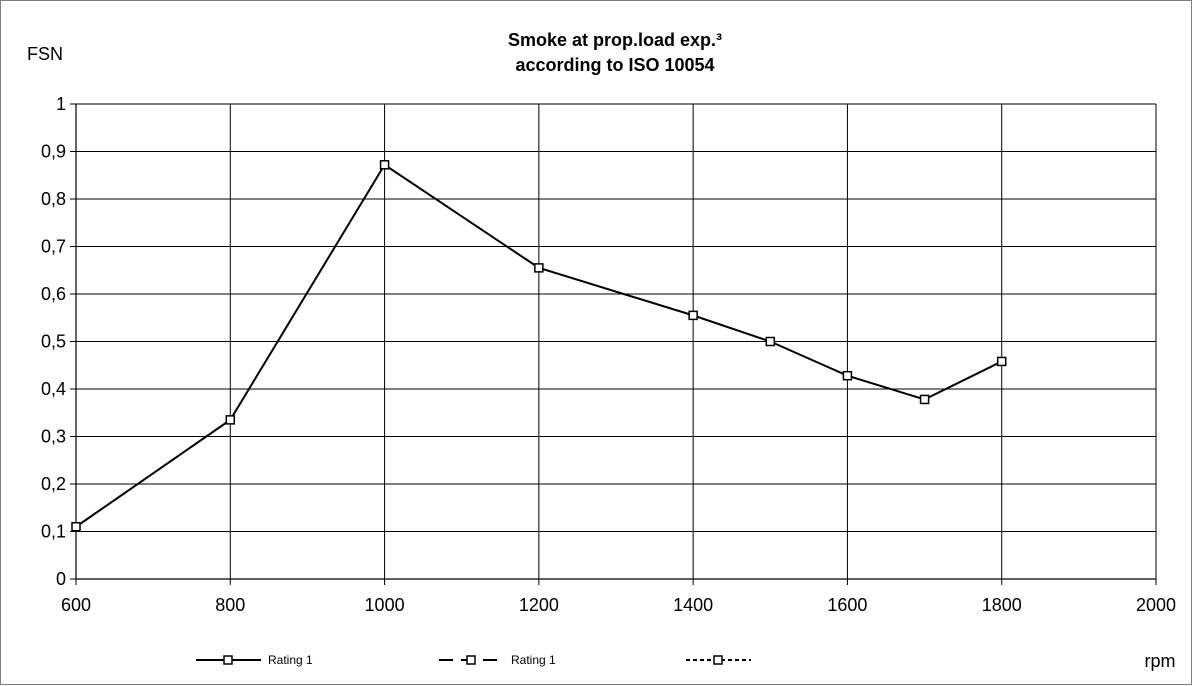 Image resolution: width=1192 pixels, height=686 pixels. I want to click on y-tick-label: 0, so click(61, 579).